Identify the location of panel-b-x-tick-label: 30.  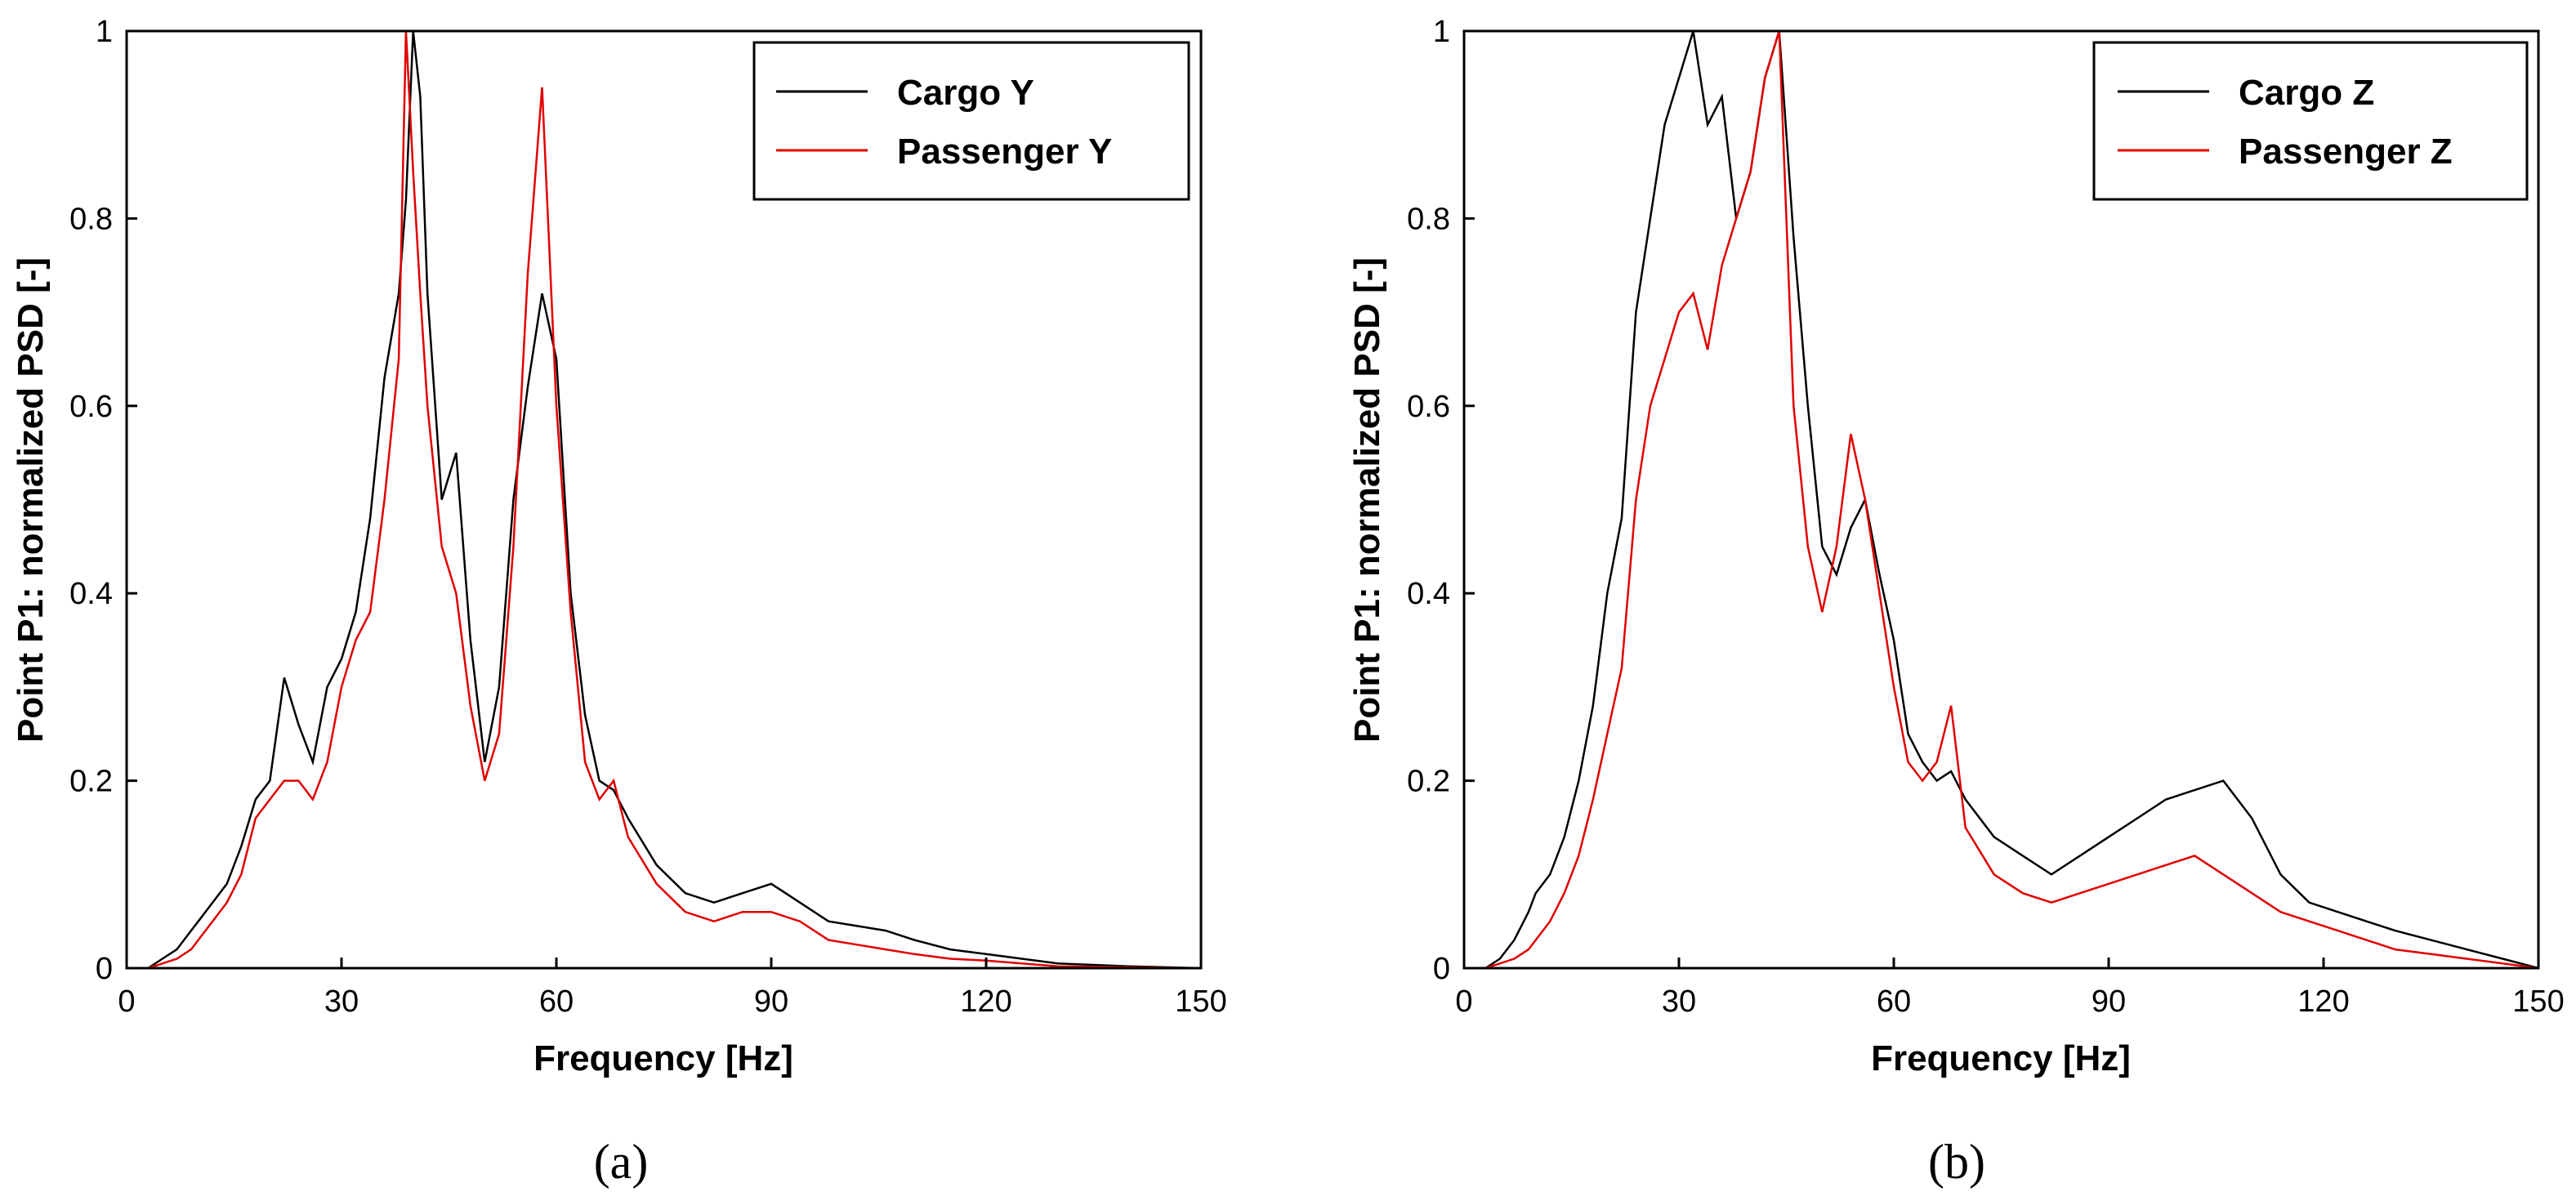
(1679, 1002).